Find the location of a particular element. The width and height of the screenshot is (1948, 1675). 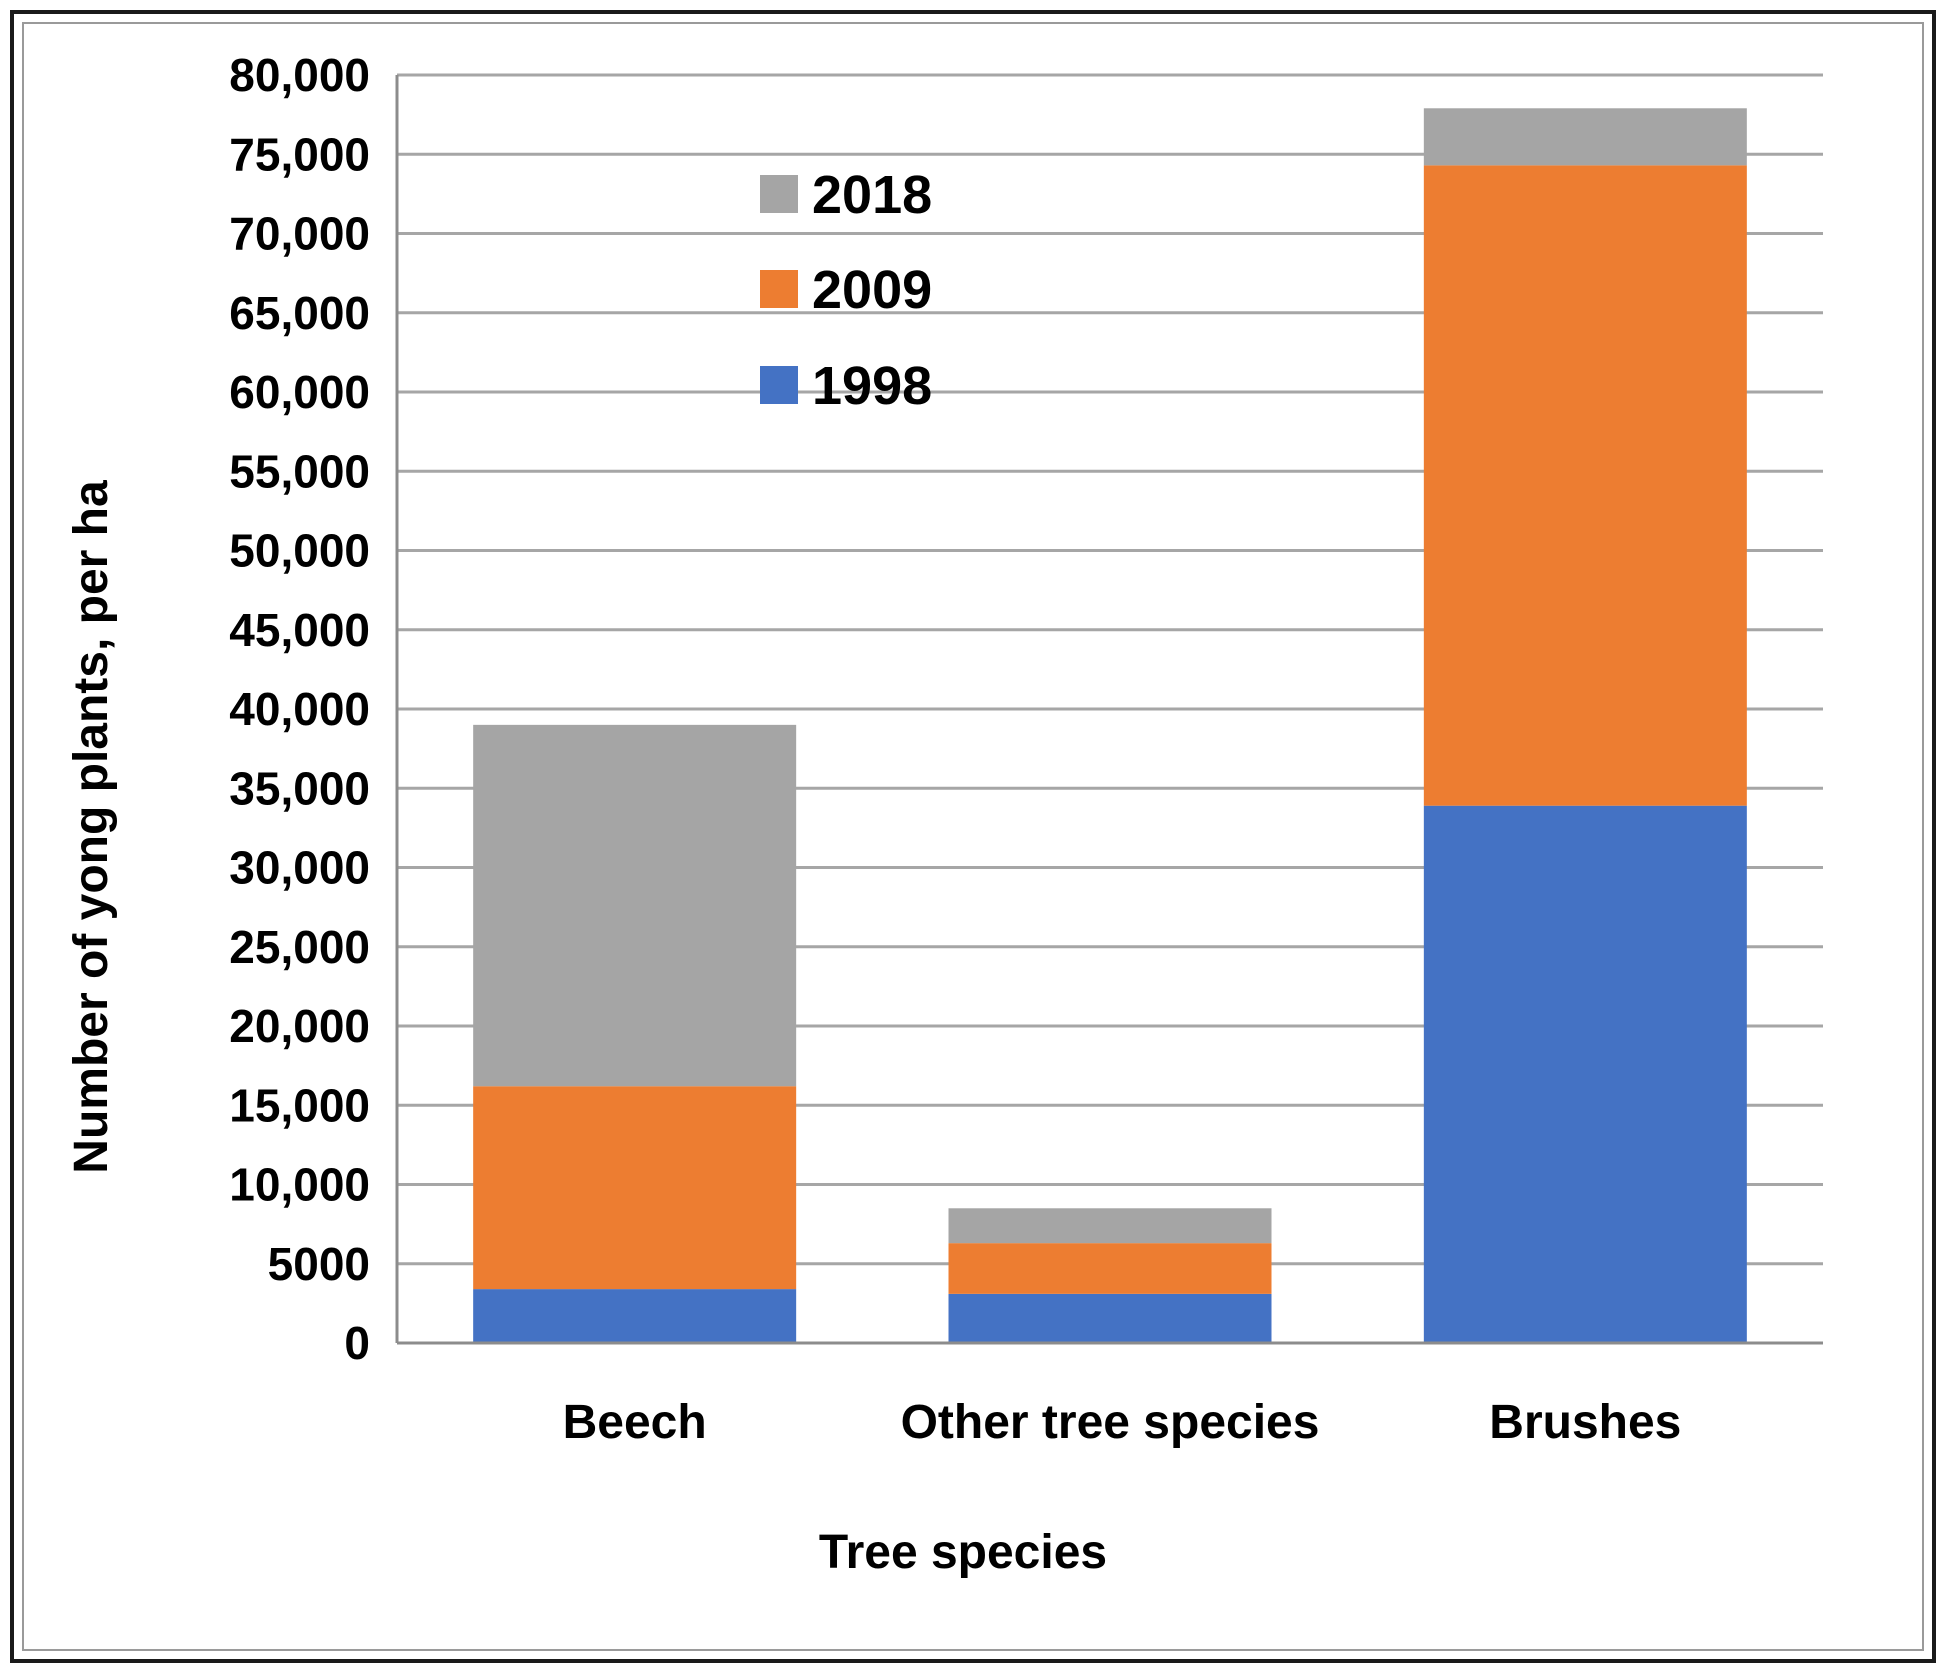

x-category-label: Brushes is located at coordinates (1585, 1422).